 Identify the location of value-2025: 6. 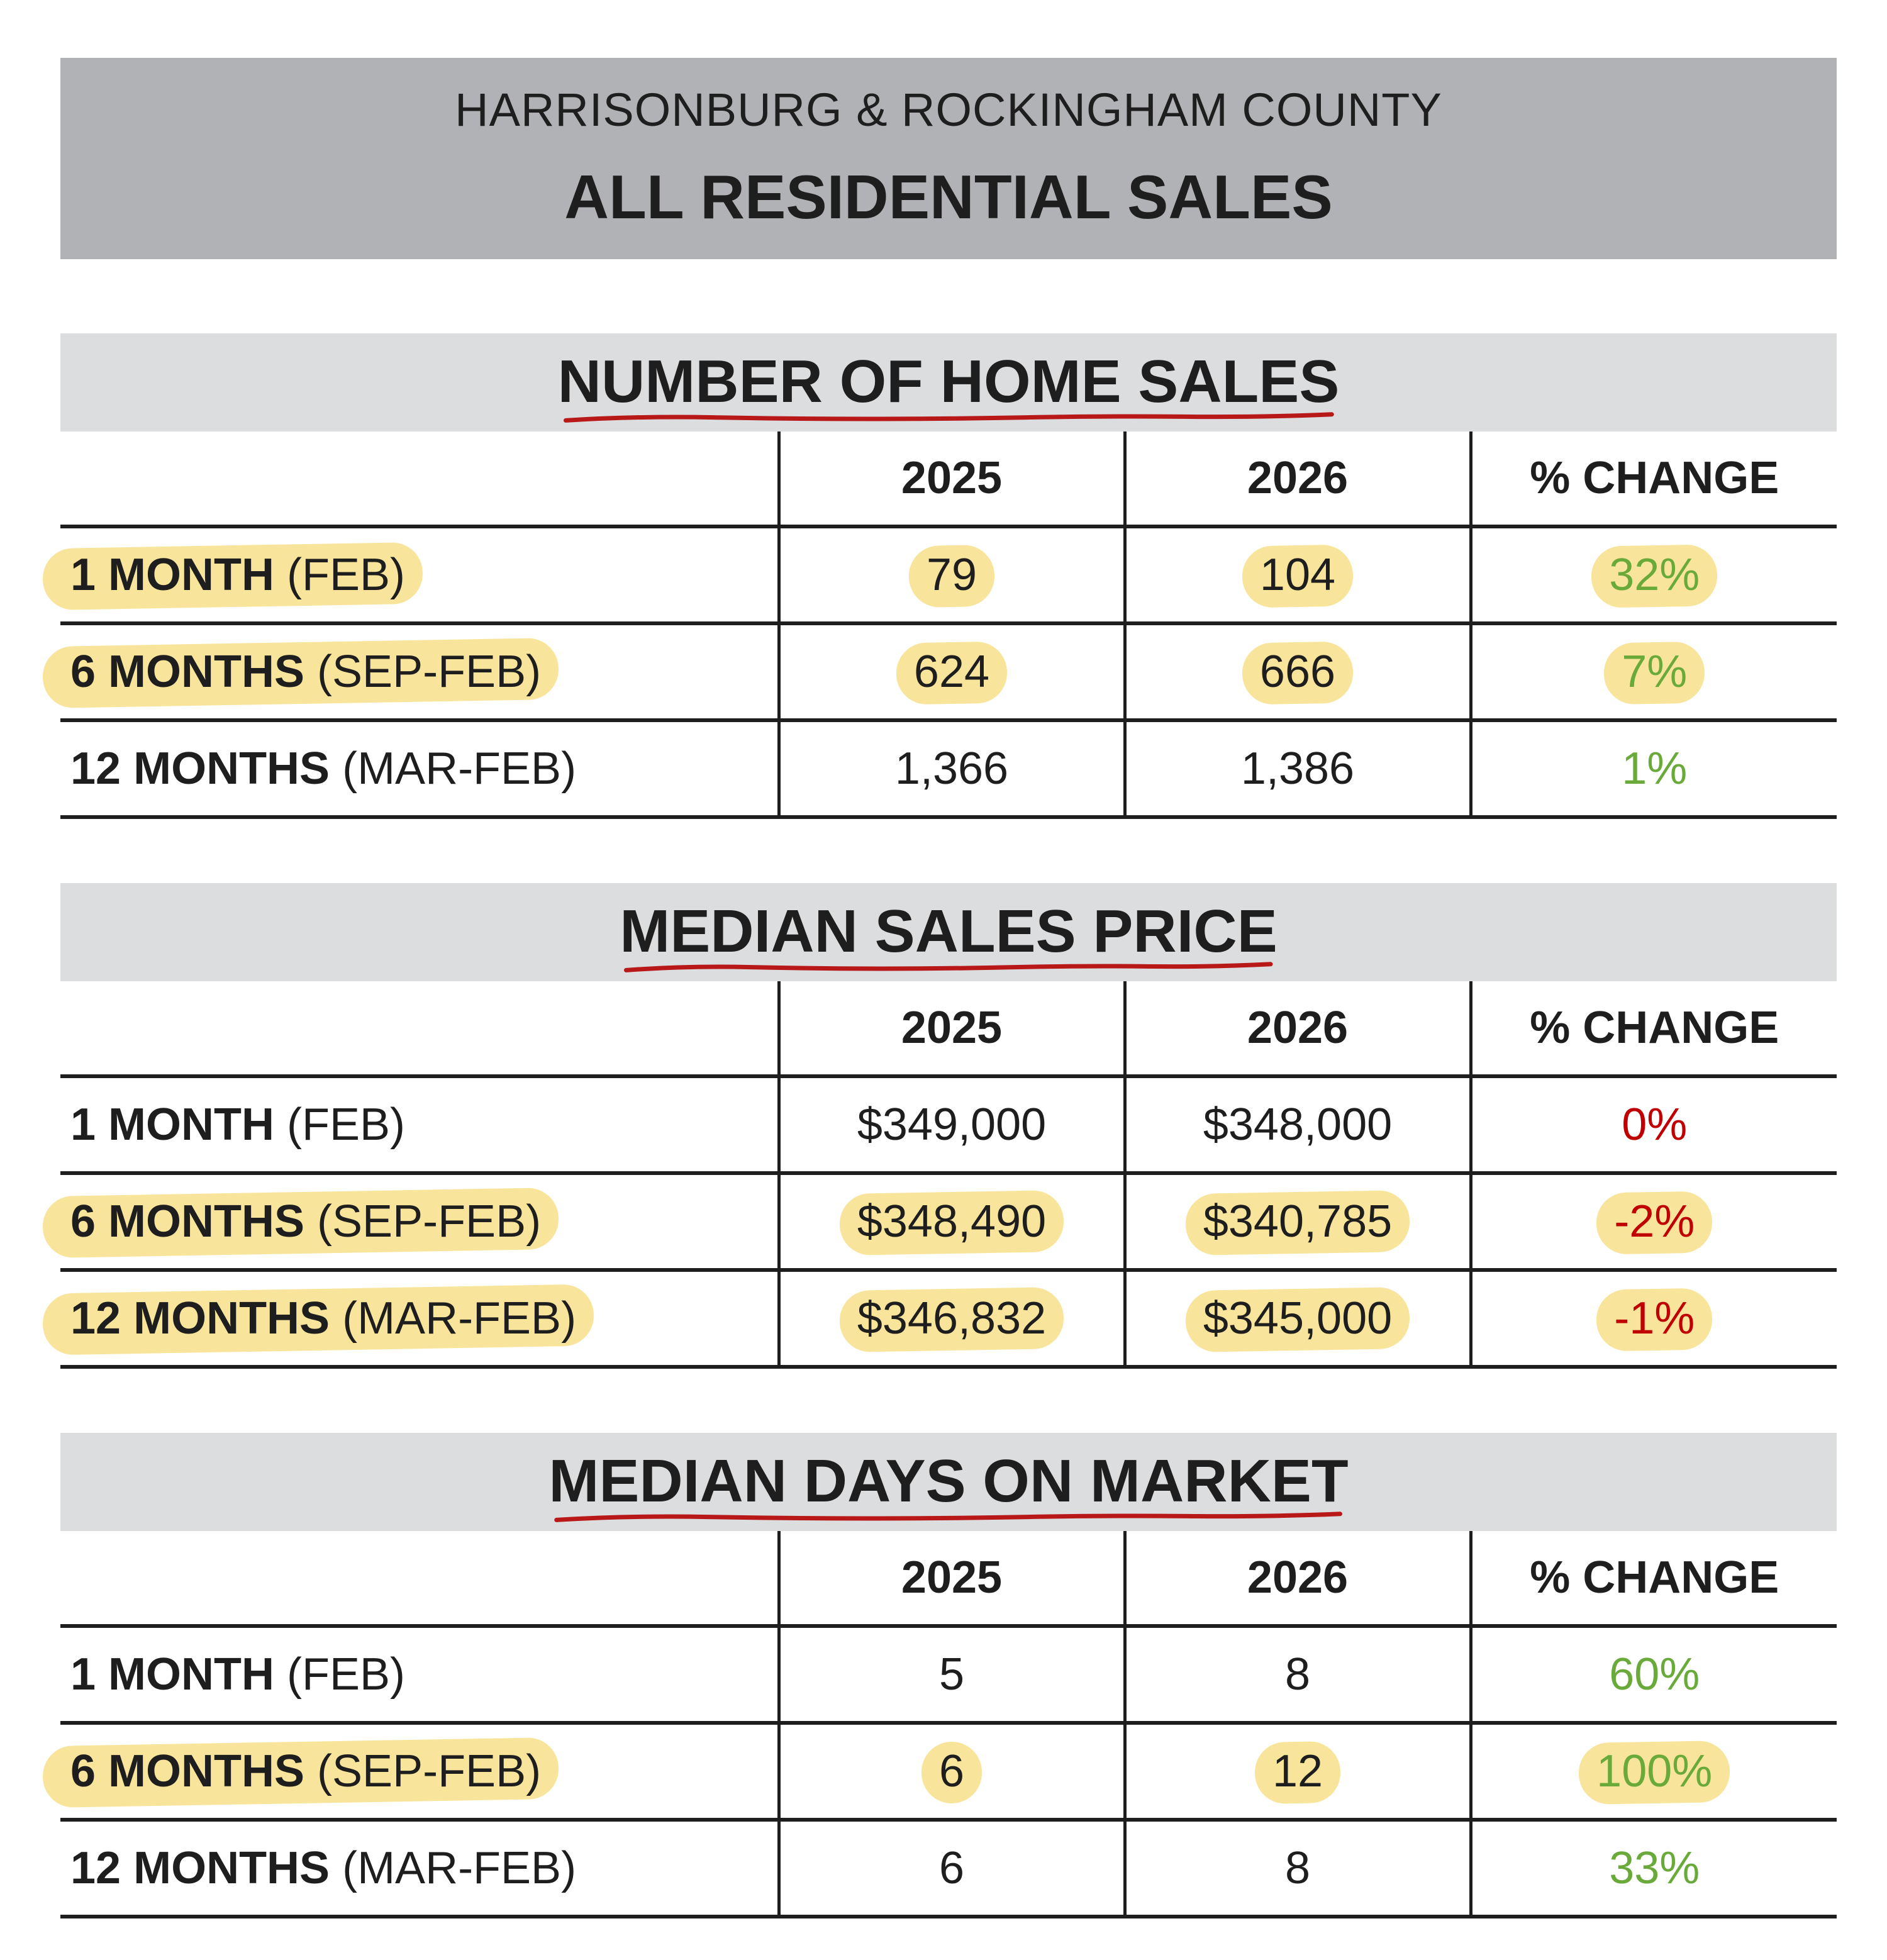
(951, 1772).